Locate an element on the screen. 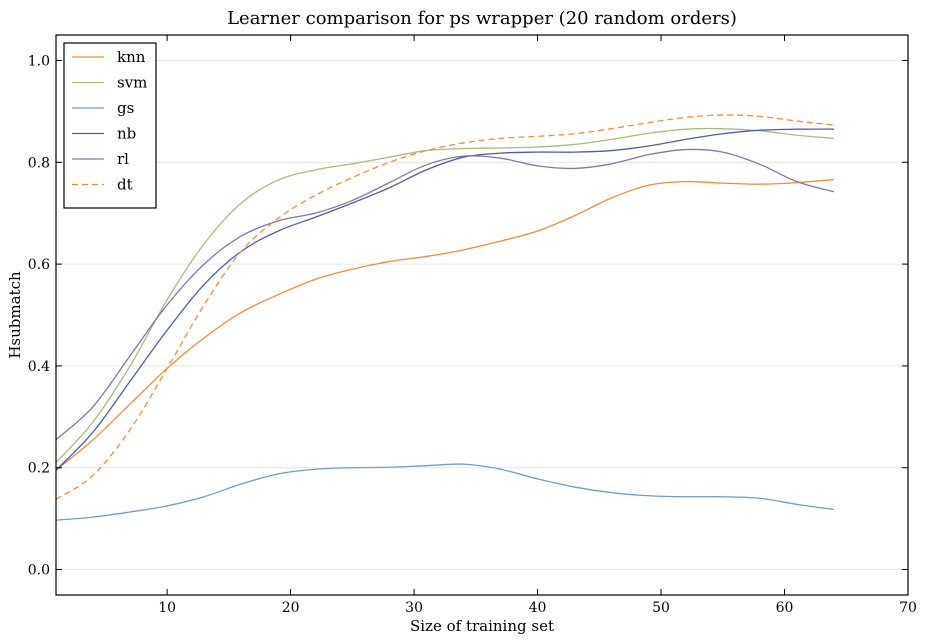  x-tick-label: 30 is located at coordinates (414, 608).